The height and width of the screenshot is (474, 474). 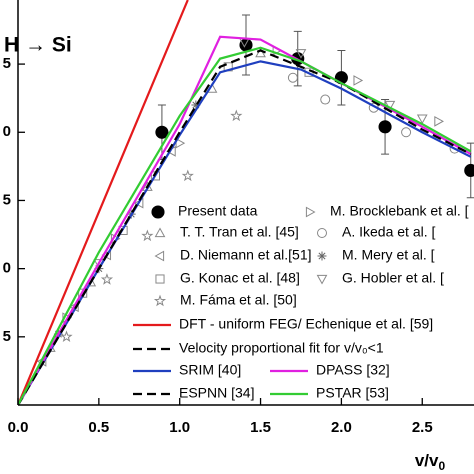 I want to click on x-tick-label: 0.0, so click(x=18, y=427).